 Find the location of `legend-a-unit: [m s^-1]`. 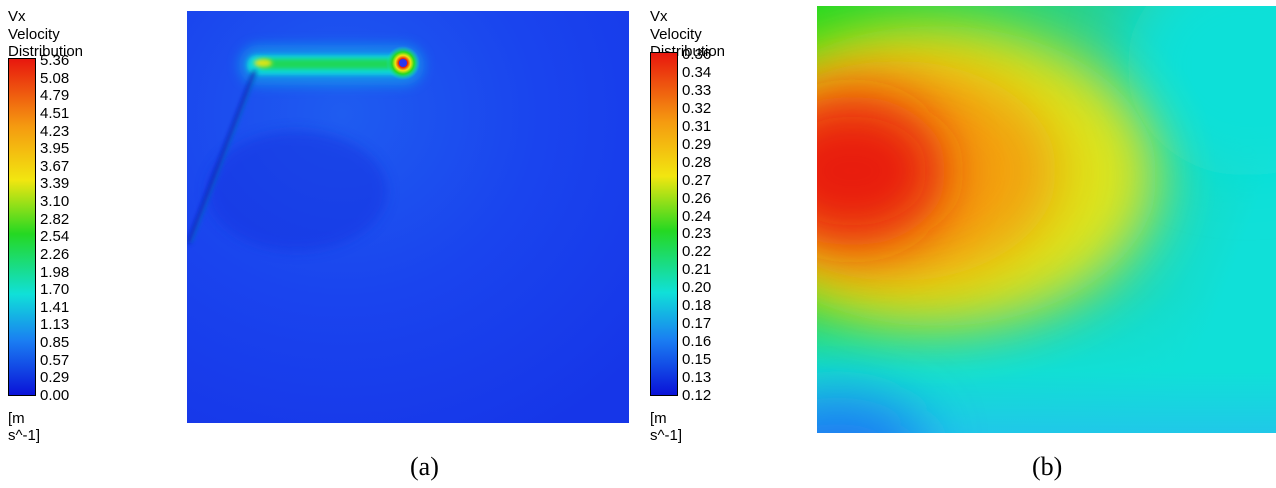

legend-a-unit: [m s^-1] is located at coordinates (24, 427).